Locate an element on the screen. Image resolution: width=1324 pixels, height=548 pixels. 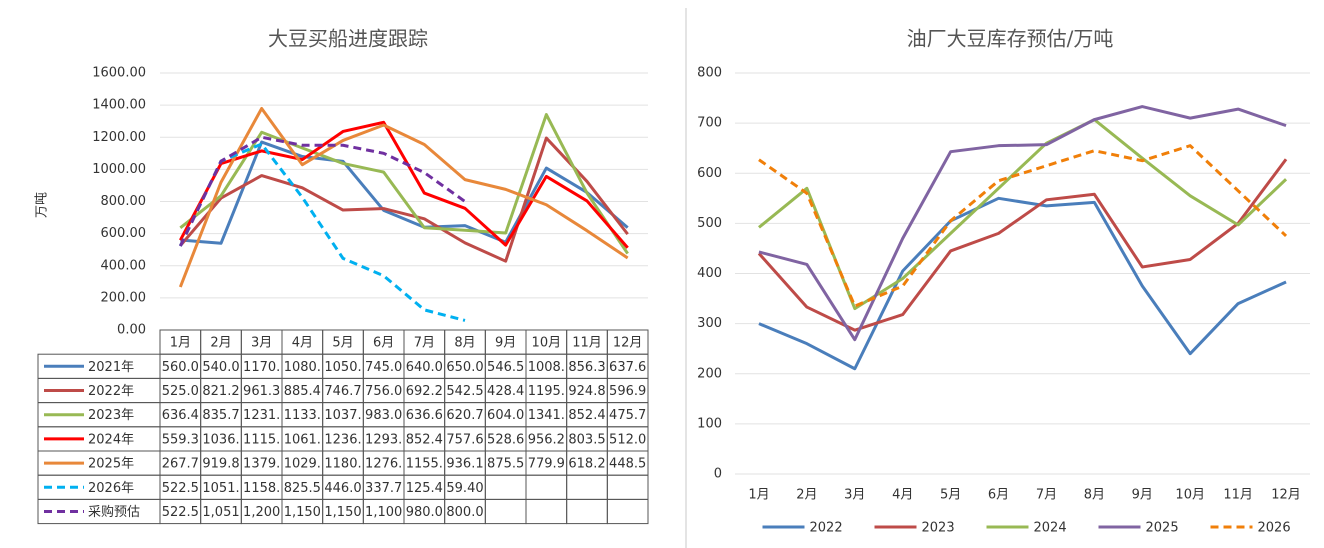
table-value: 1180. is located at coordinates (342, 464).